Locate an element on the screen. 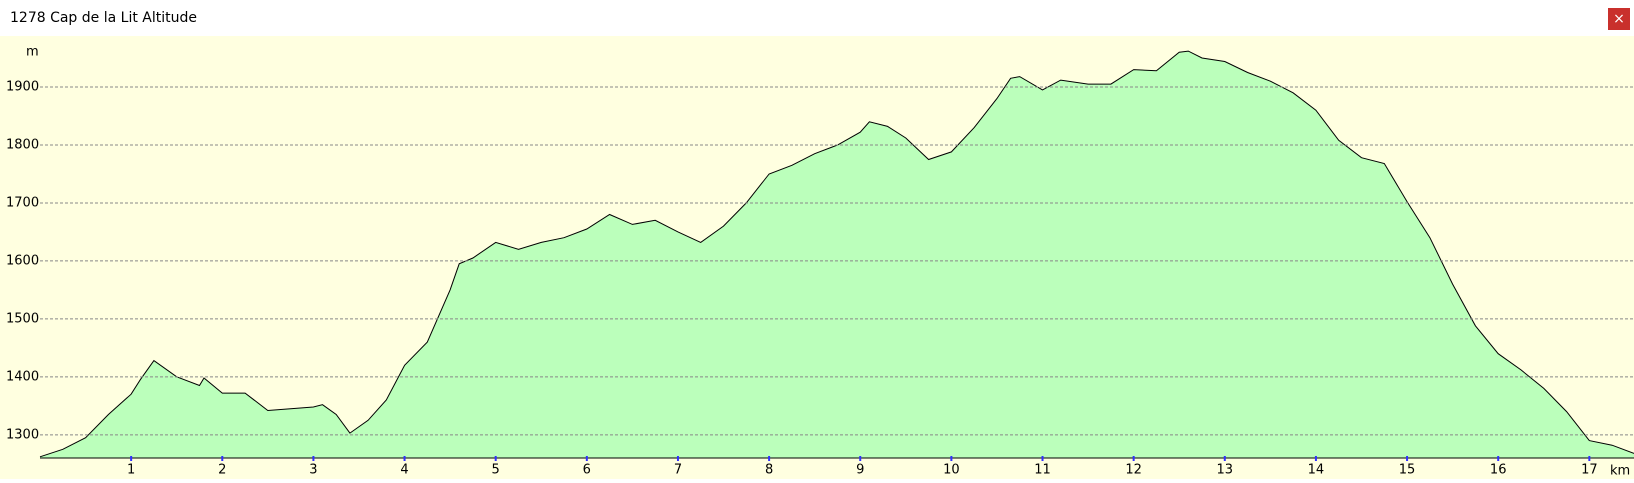 This screenshot has width=1634, height=483. x-tick-label: 8 is located at coordinates (769, 470).